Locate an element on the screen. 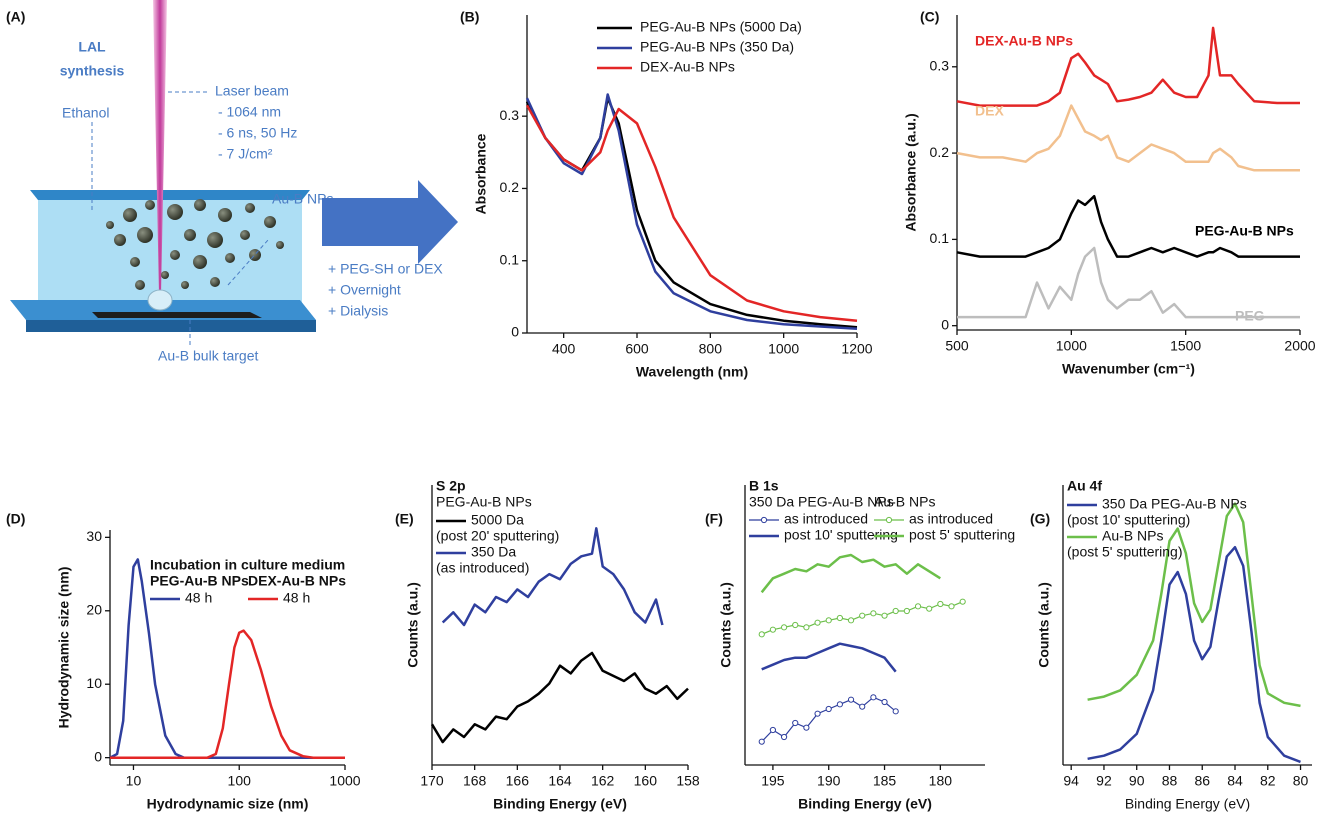 Image resolution: width=1326 pixels, height=813 pixels. laser-spec: - 6 ns, 50 Hz is located at coordinates (257, 133).